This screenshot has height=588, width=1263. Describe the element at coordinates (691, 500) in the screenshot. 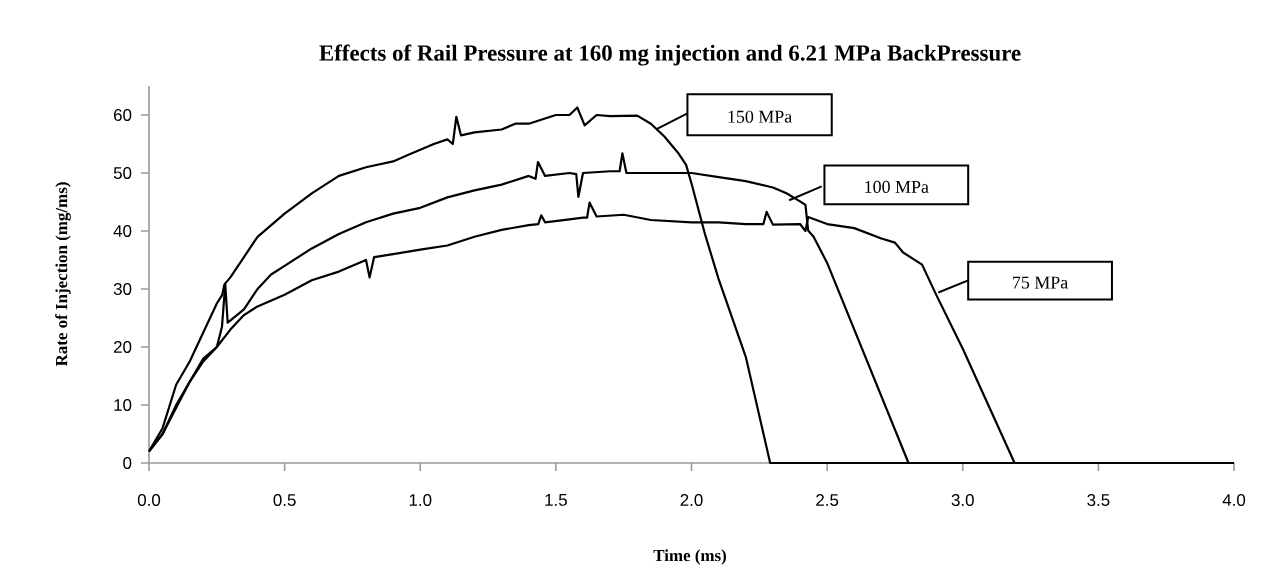

I see `x-tick-label: 2.0` at that location.